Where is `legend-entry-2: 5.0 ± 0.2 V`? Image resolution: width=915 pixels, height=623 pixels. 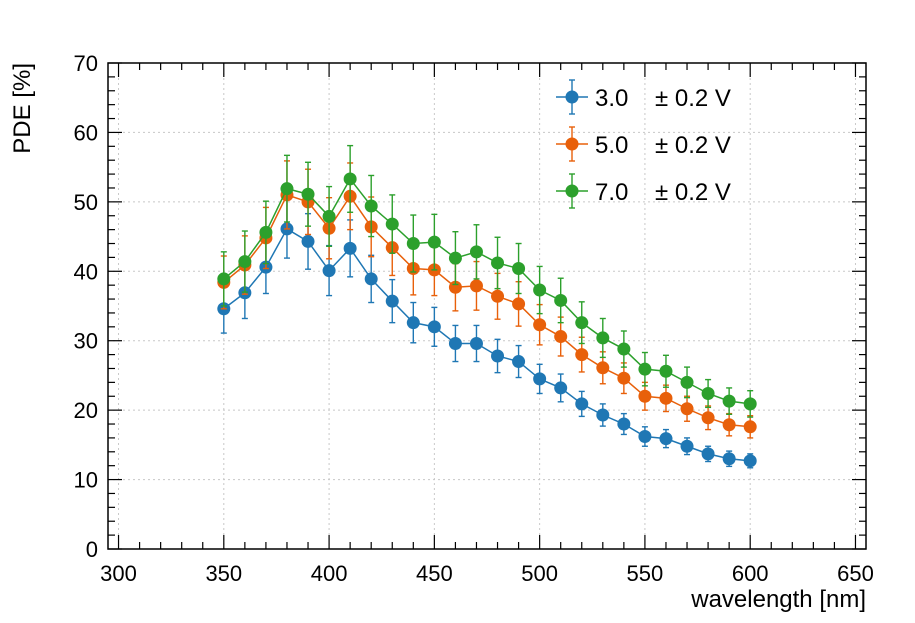 legend-entry-2: 5.0 ± 0.2 V is located at coordinates (643, 144).